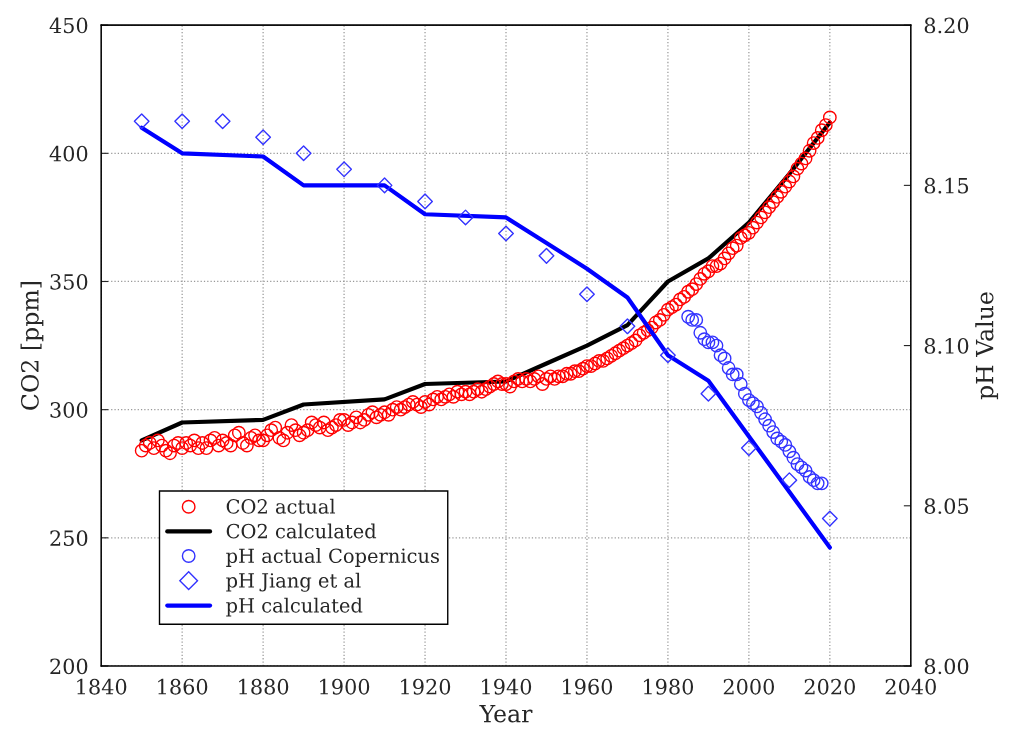  Describe the element at coordinates (281, 506) in the screenshot. I see `legend-label: CO2 actual` at that location.